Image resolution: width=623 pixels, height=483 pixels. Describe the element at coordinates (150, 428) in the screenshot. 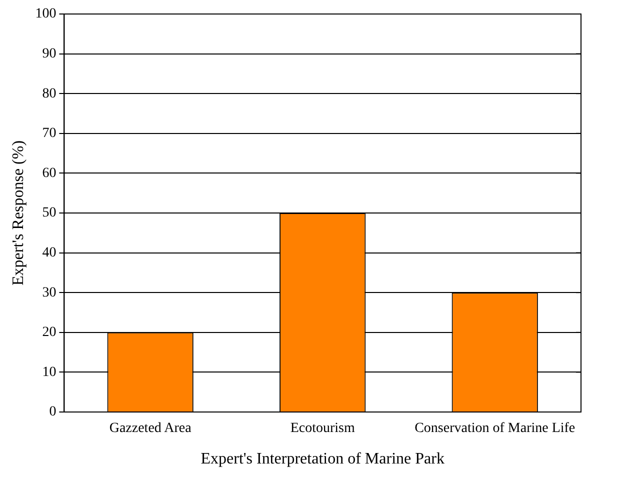

I see `x-tick-label: Gazzeted Area` at that location.